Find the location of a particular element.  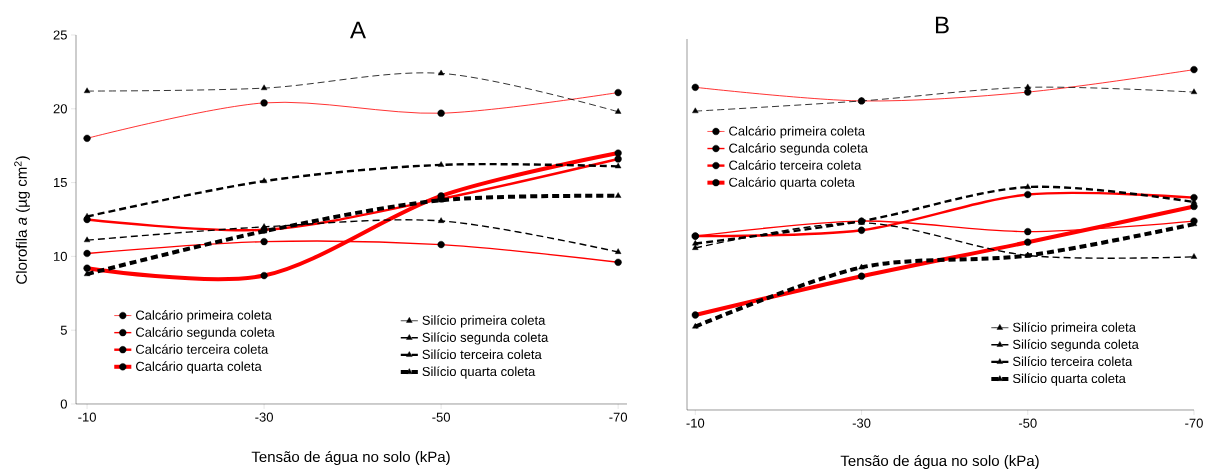

chart-title: A is located at coordinates (358, 30).